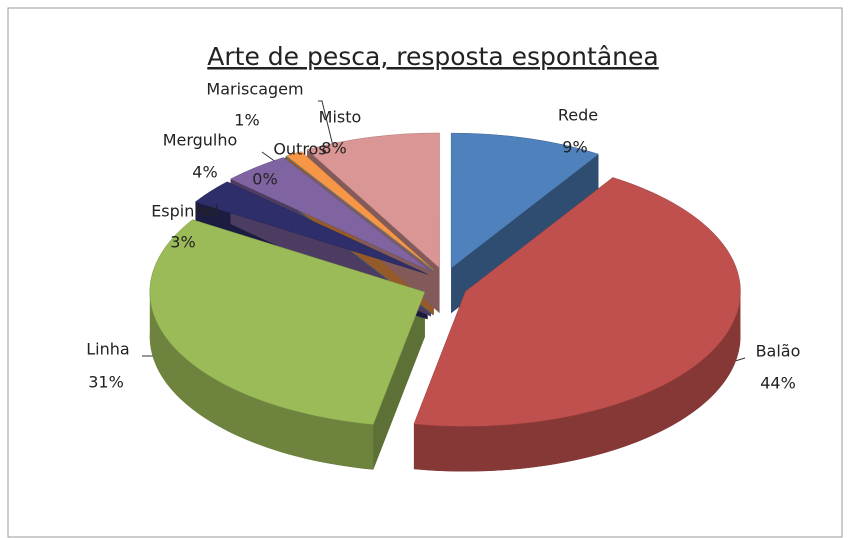  Describe the element at coordinates (107, 349) in the screenshot. I see `slice-label: Linha` at that location.